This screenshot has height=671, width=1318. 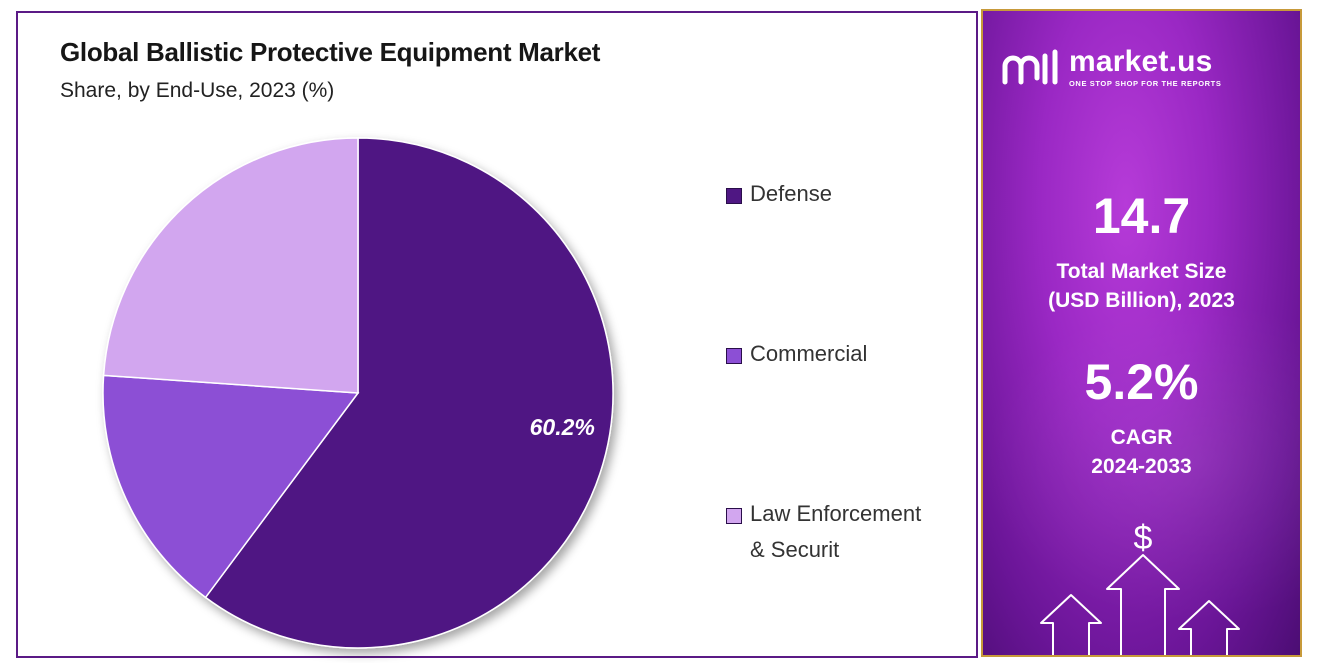 I want to click on growth-arrows-icon: $, so click(x=1140, y=587).